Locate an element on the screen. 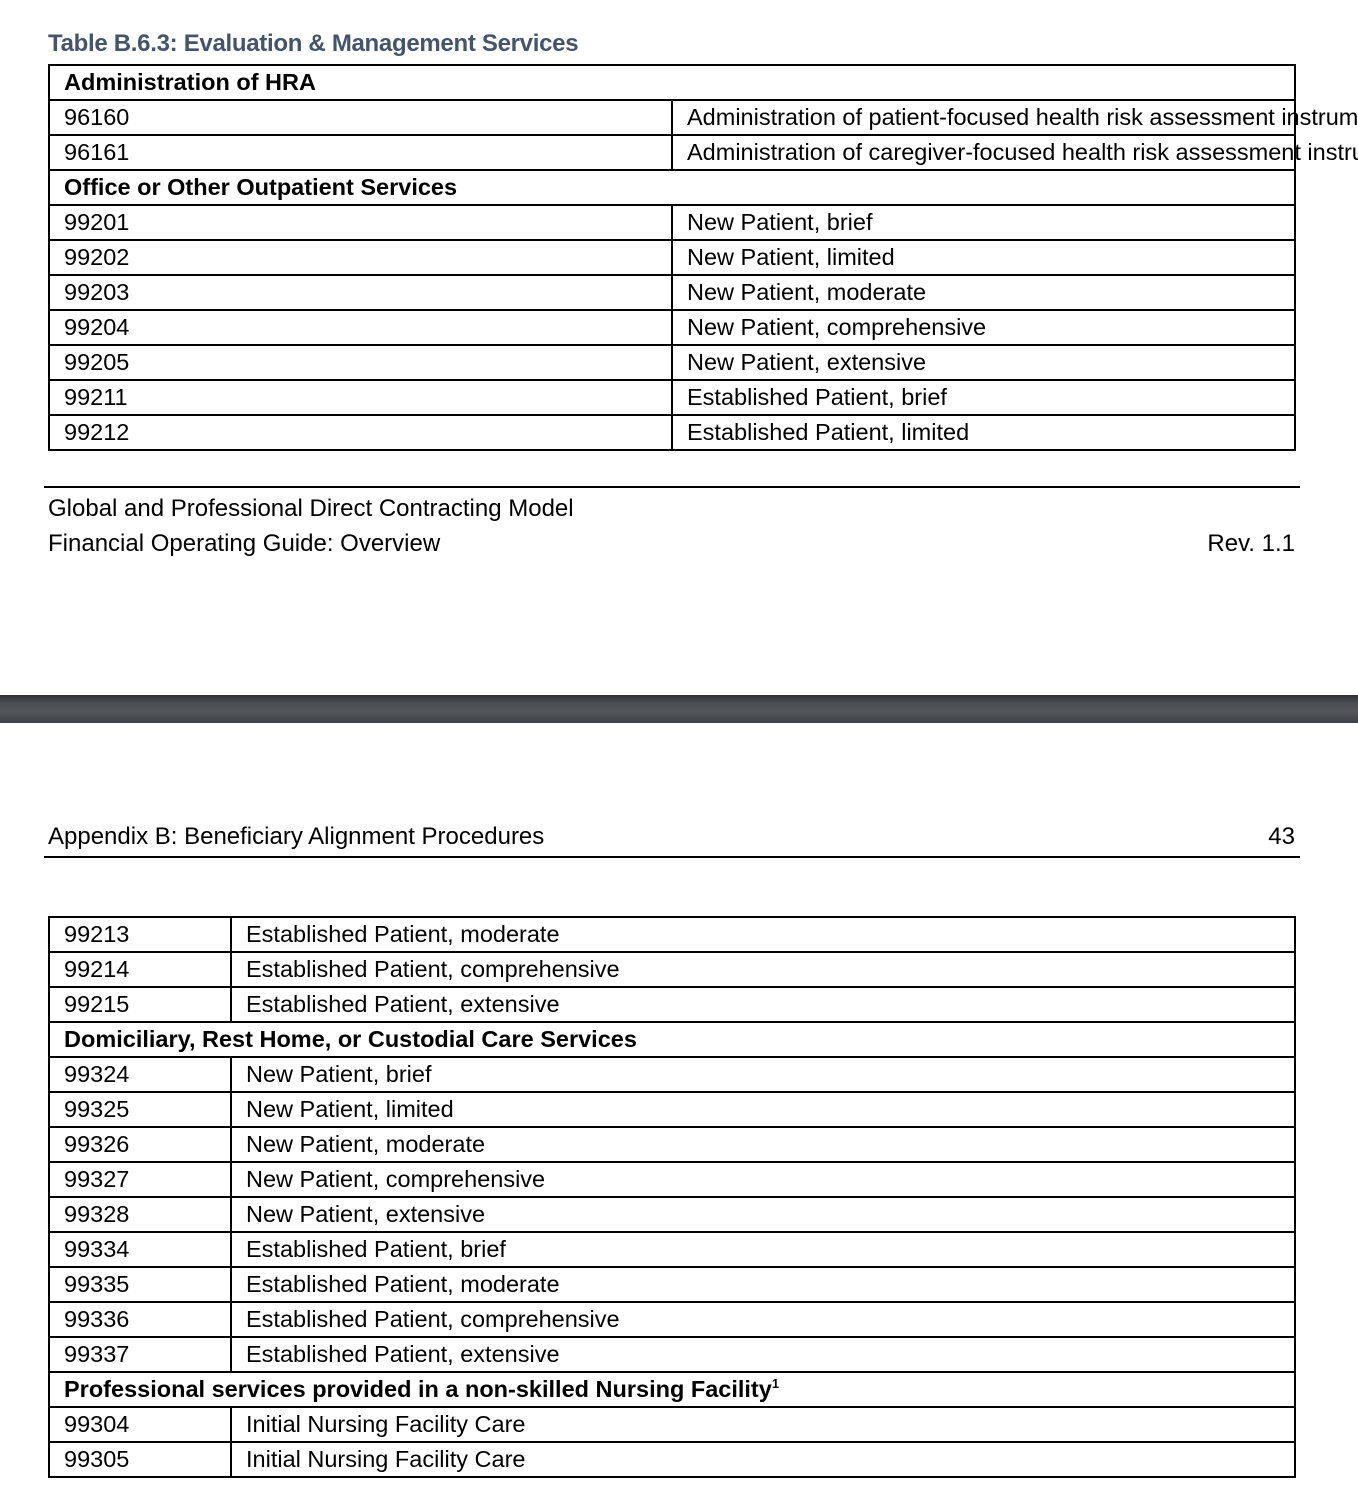 This screenshot has height=1508, width=1358. cpt-code: 96161 is located at coordinates (360, 152).